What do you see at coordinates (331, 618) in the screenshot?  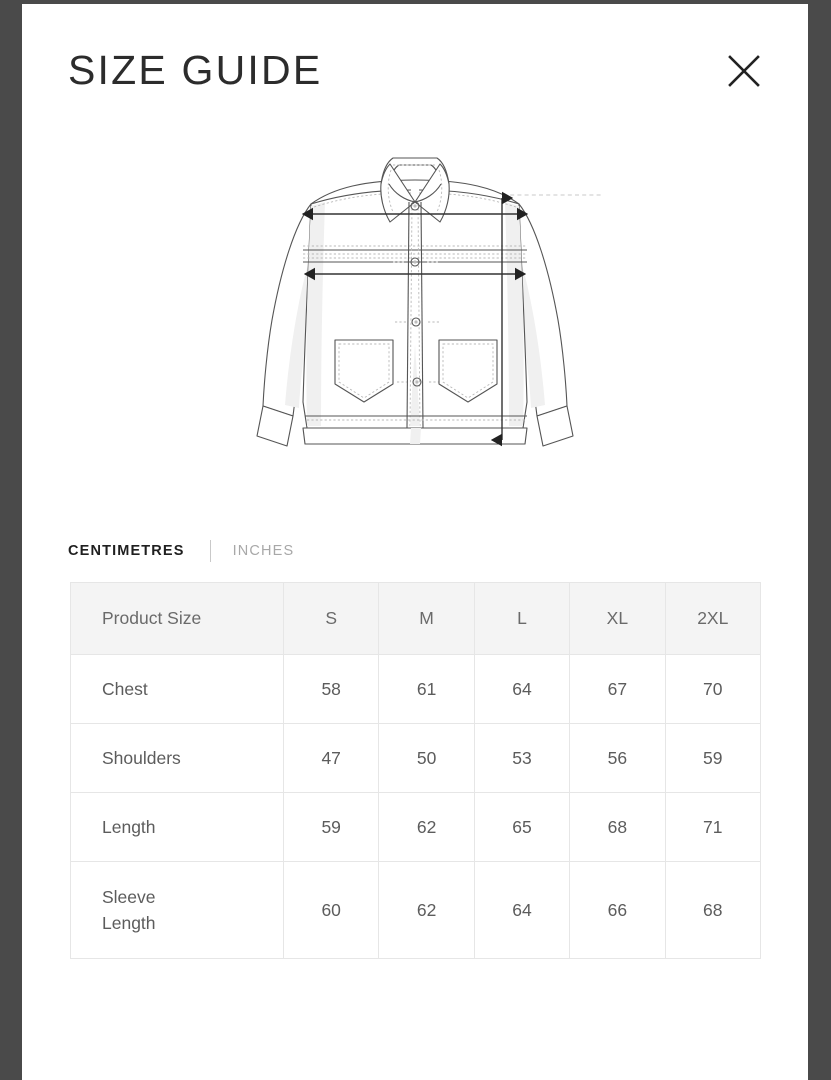 I see `column-header-s: S` at bounding box center [331, 618].